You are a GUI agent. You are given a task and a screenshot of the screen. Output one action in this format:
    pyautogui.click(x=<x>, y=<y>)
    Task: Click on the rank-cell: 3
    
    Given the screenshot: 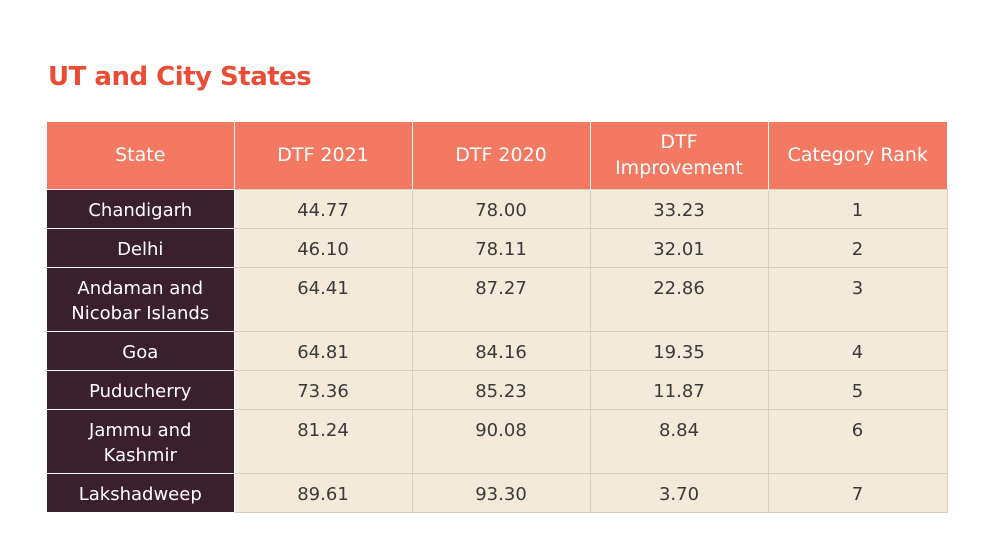 What is the action you would take?
    pyautogui.click(x=857, y=299)
    